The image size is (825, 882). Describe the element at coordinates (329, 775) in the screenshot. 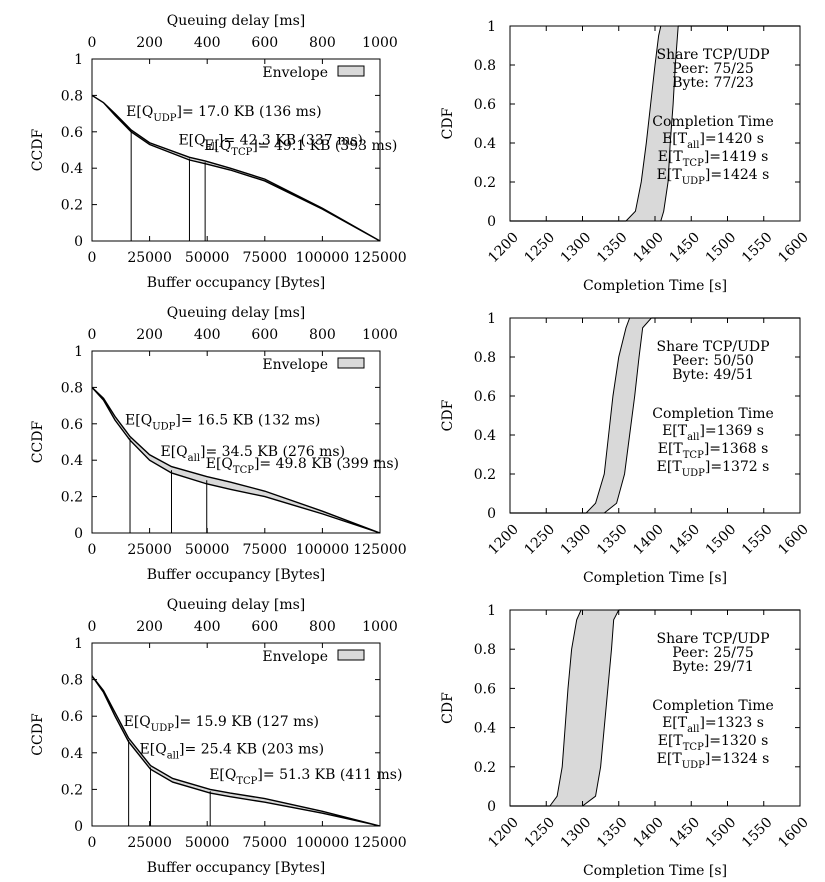

I see `mean-annotation-post: ]= 51.3 KB (411 ms)` at that location.